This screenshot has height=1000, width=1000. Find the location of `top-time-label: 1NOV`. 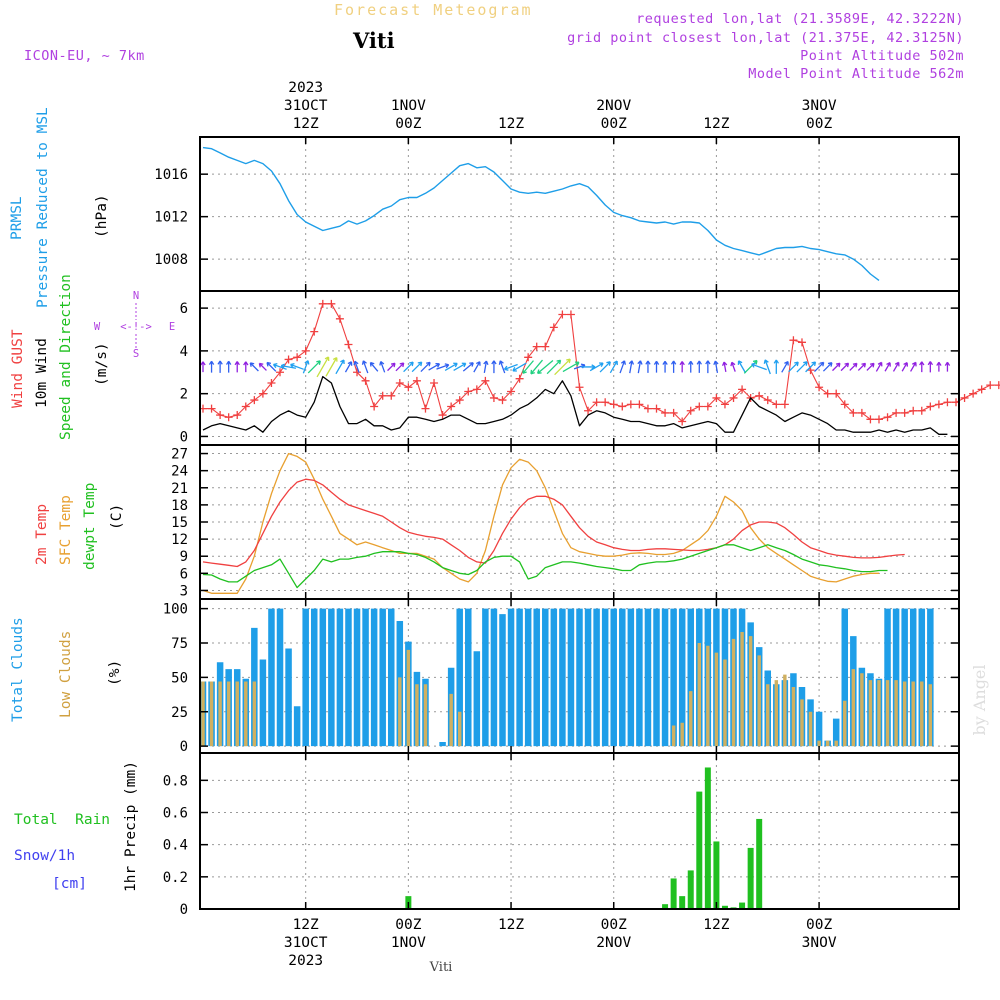

top-time-label: 1NOV is located at coordinates (408, 106).